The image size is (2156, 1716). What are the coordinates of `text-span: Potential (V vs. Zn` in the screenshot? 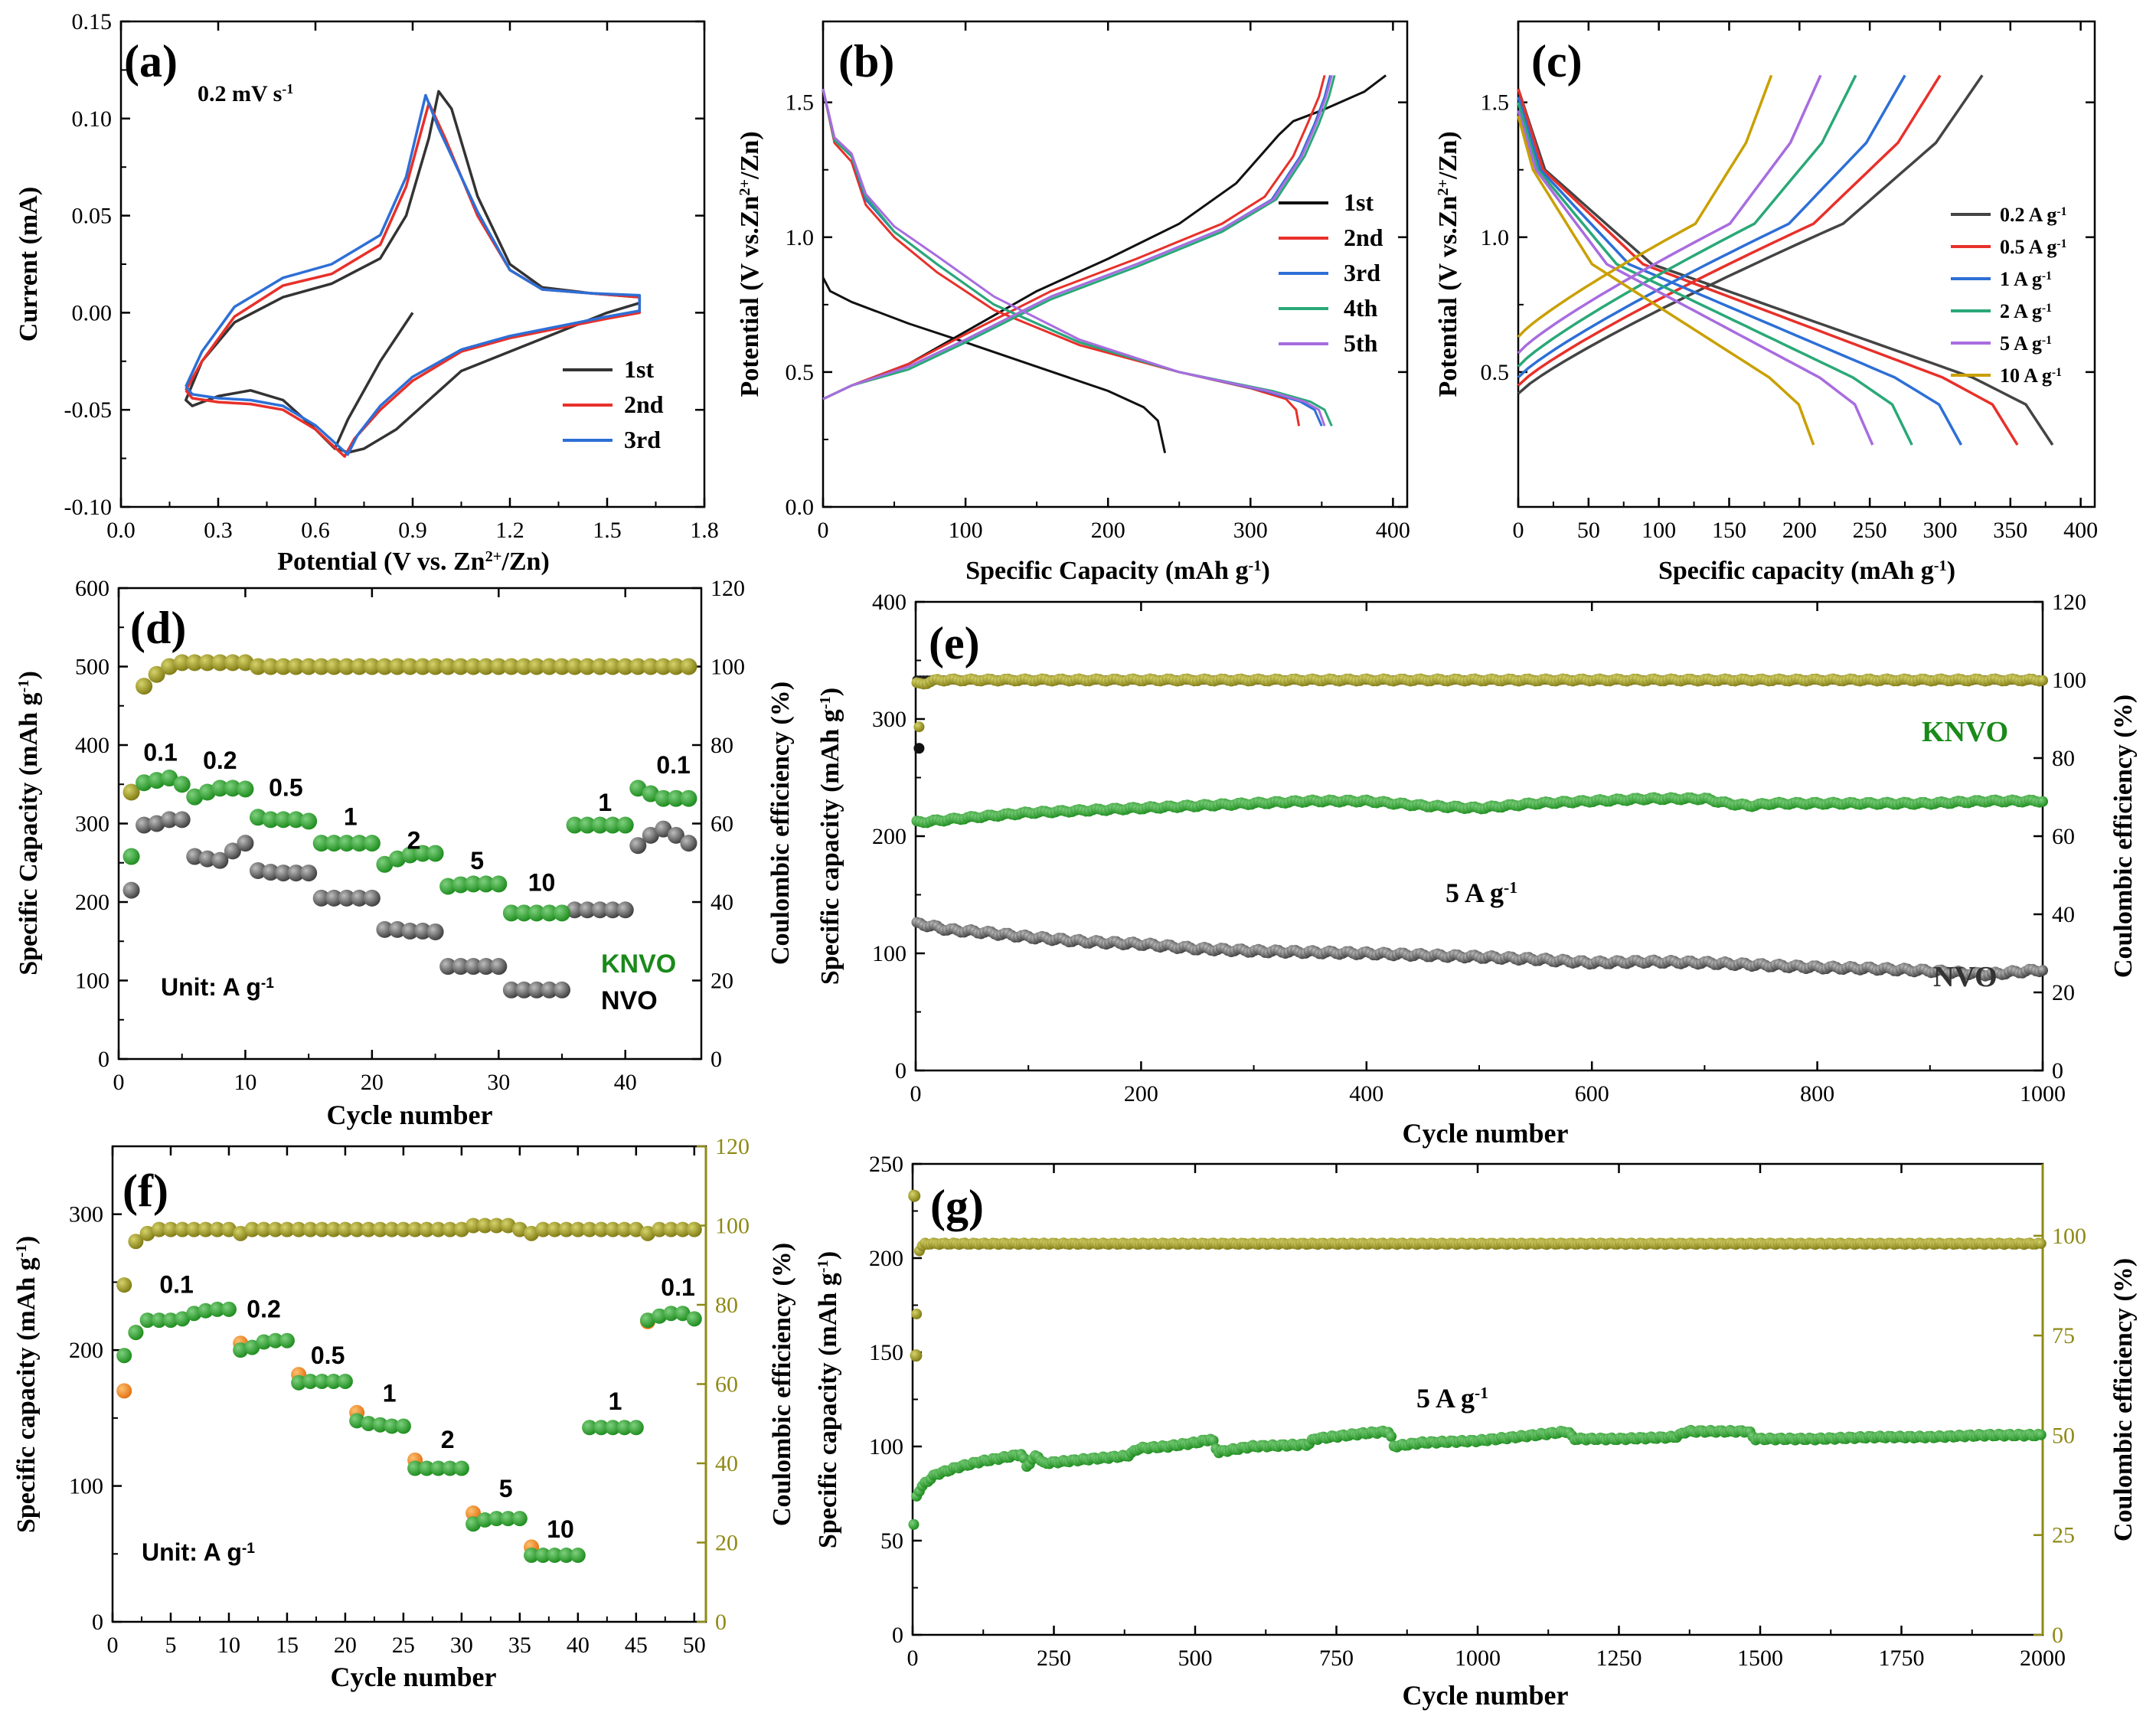 It's located at (381, 562).